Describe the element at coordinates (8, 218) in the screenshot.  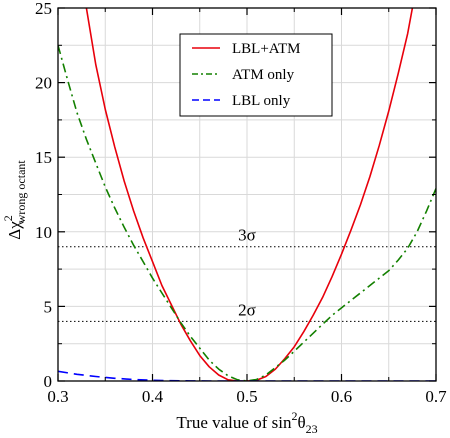
I see `y-axis-title-sup: 2` at that location.